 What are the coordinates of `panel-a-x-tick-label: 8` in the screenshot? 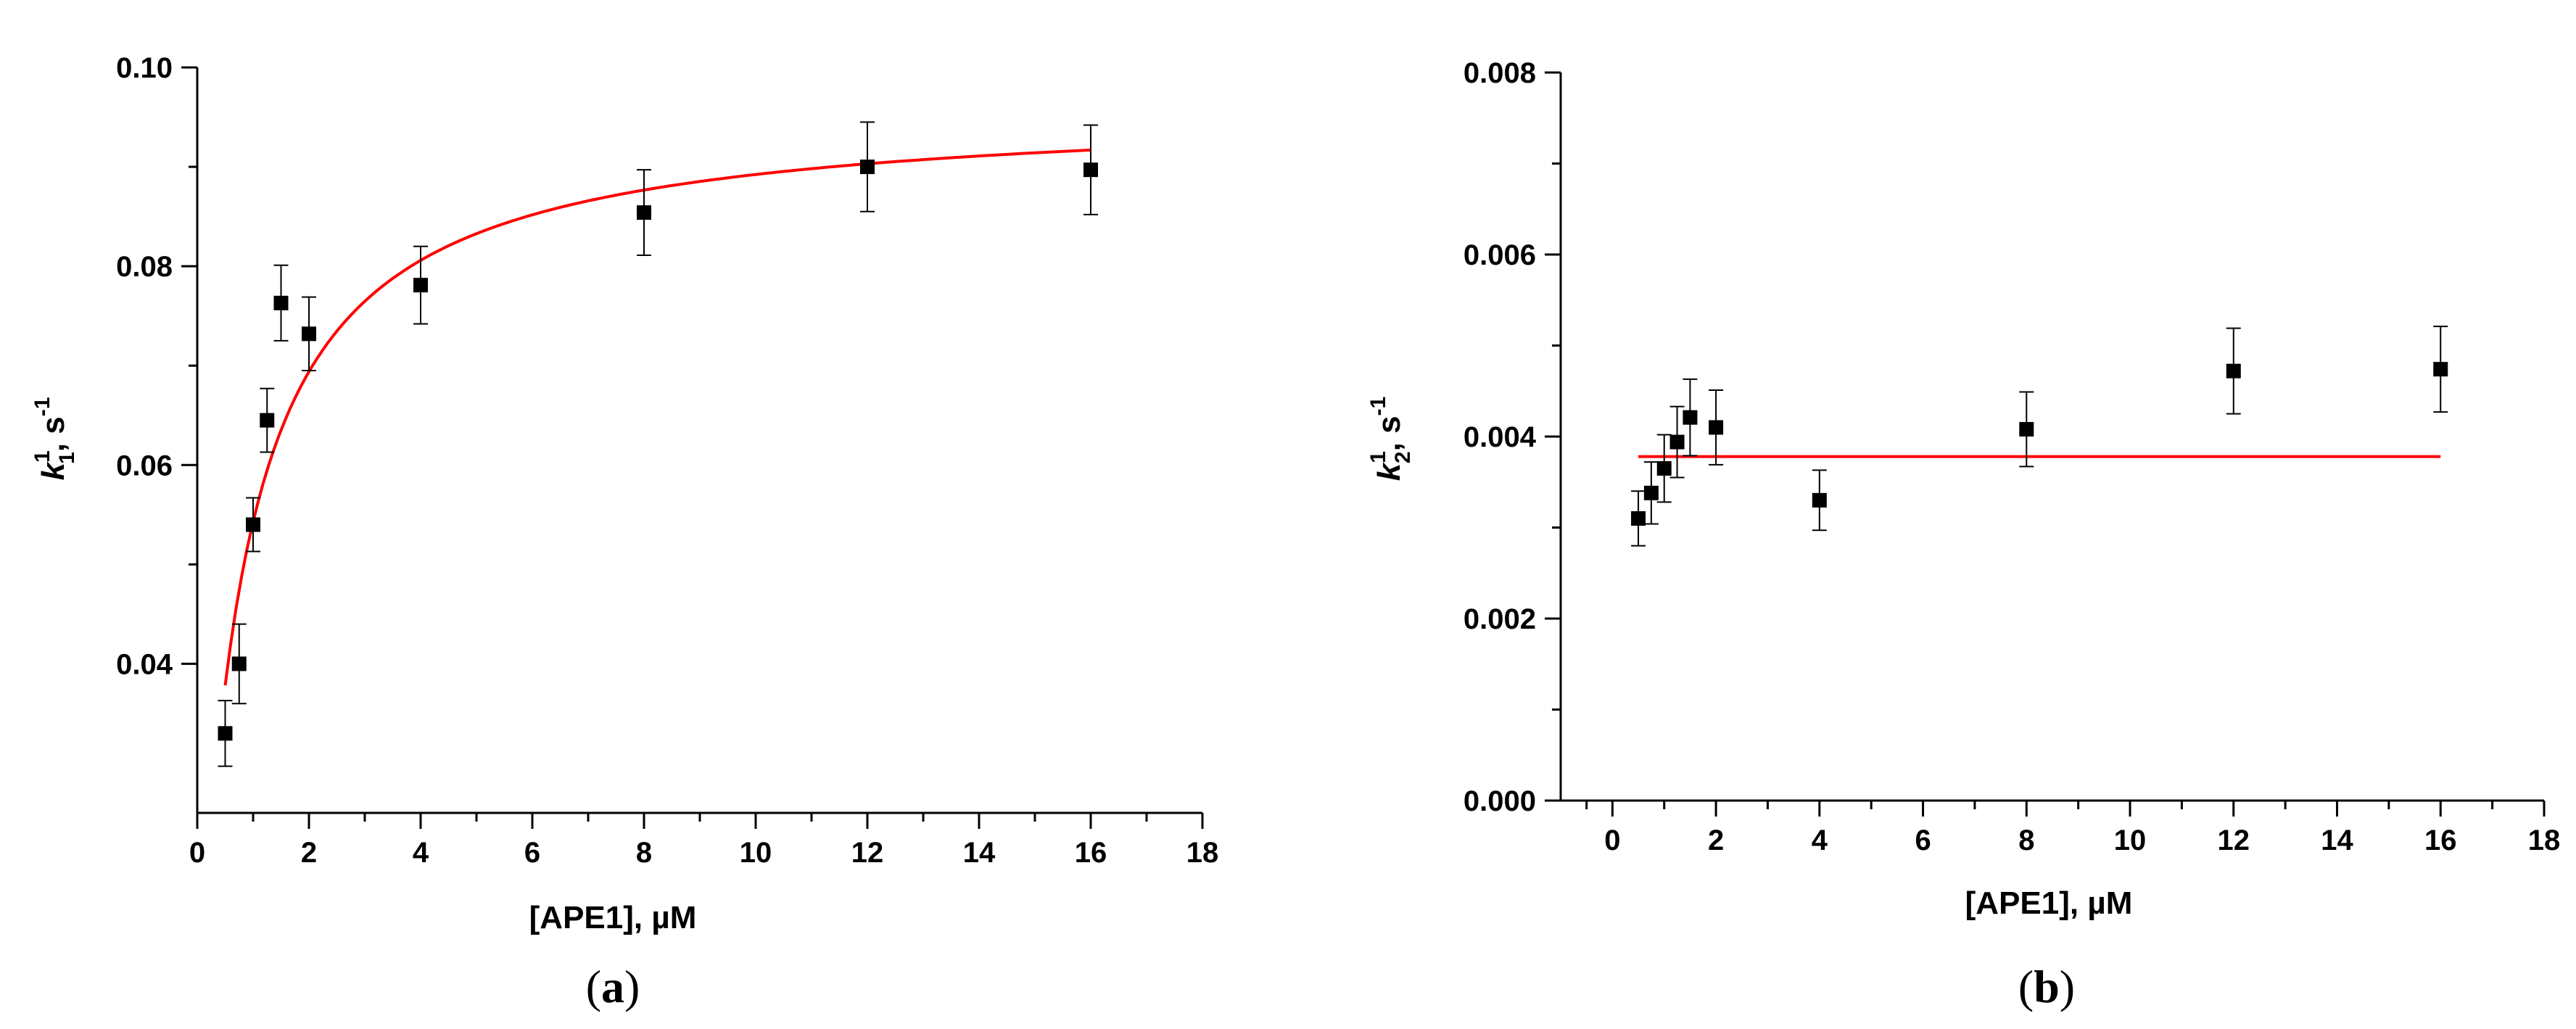 It's located at (644, 853).